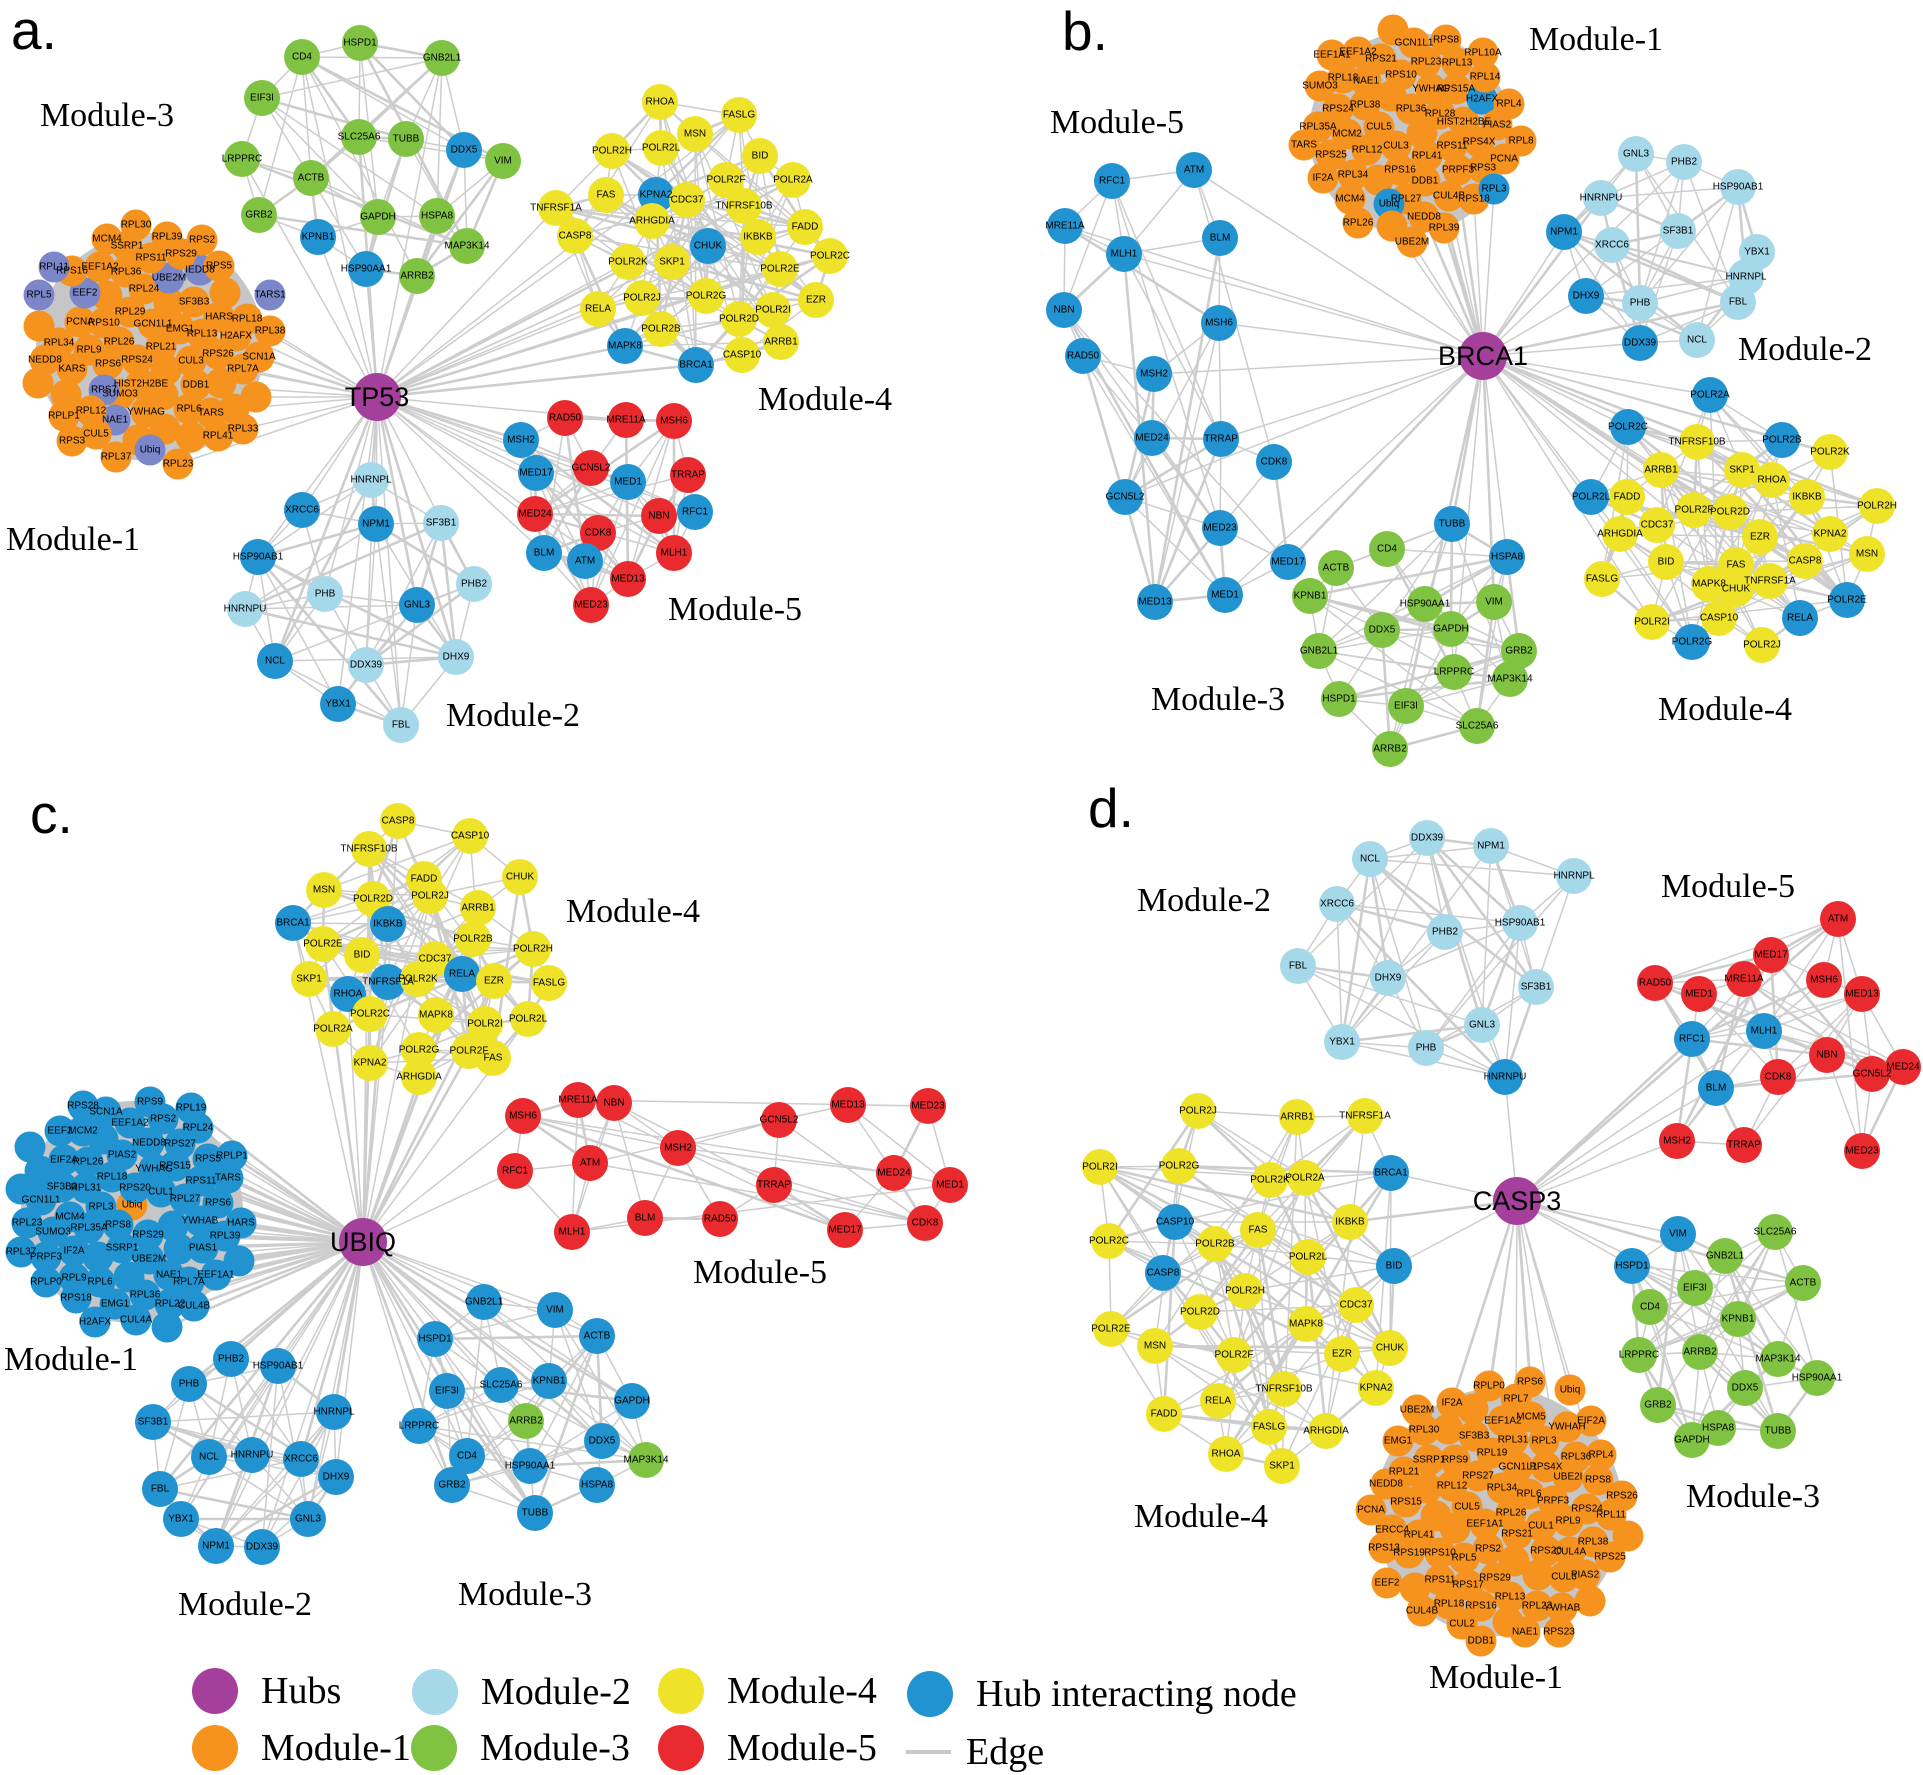 This screenshot has height=1775, width=1923. What do you see at coordinates (1800, 618) in the screenshot?
I see `svg-text: RELA` at bounding box center [1800, 618].